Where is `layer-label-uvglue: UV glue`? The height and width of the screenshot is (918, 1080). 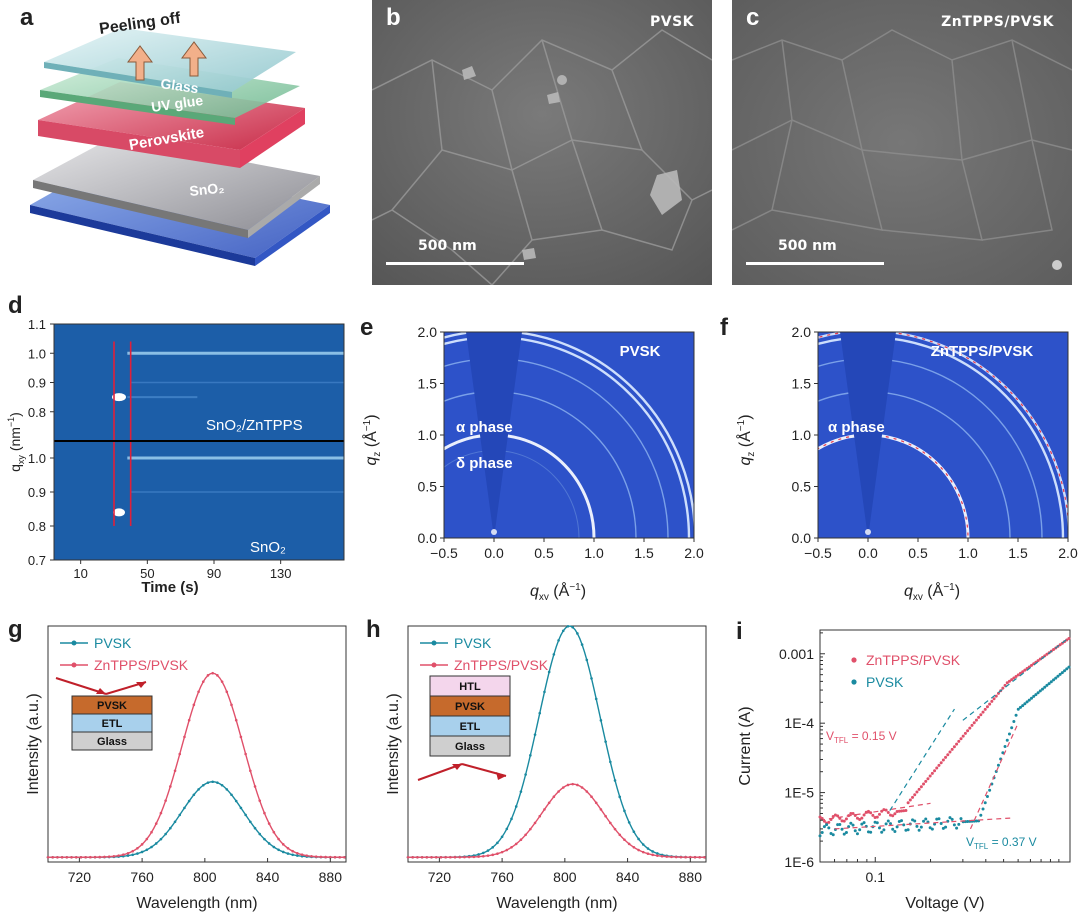
layer-label-uvglue: UV glue is located at coordinates (177, 103).